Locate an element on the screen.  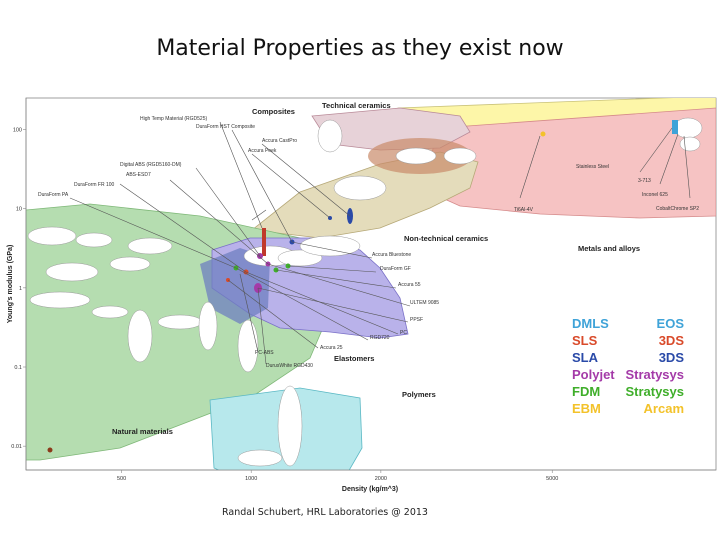
x-axis-title: Density (kg/m^3) is located at coordinates (370, 489).